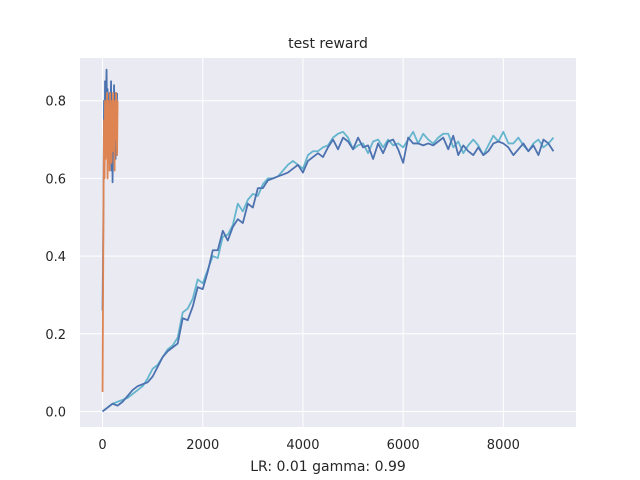  Describe the element at coordinates (55, 179) in the screenshot. I see `y-tick-label: 0.6` at that location.